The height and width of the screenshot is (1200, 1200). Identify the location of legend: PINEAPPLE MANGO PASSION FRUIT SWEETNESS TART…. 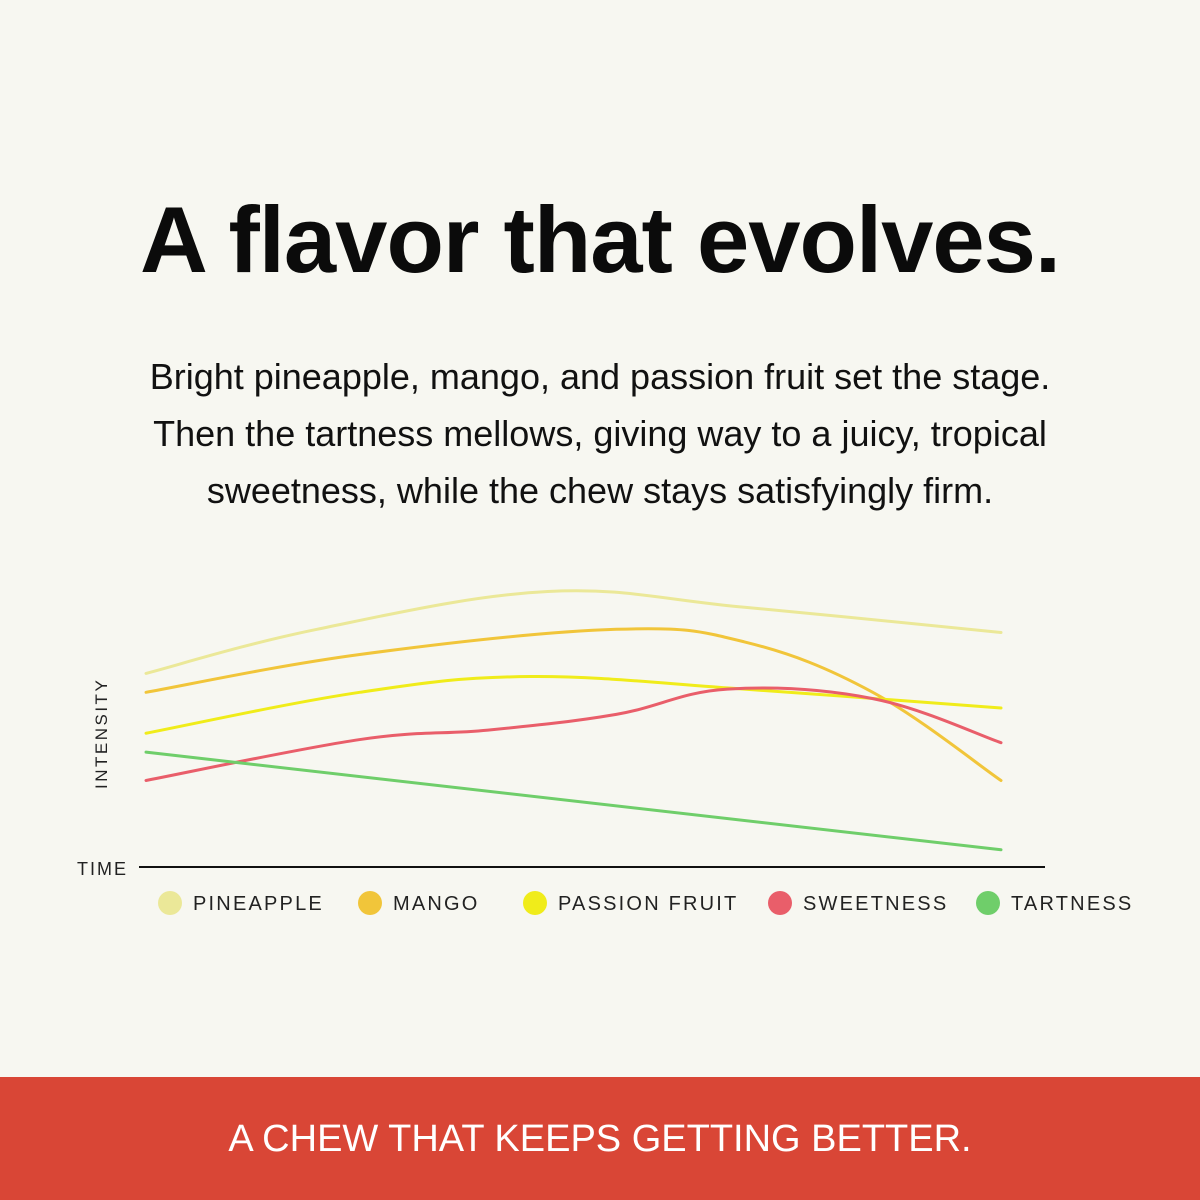
(645, 903).